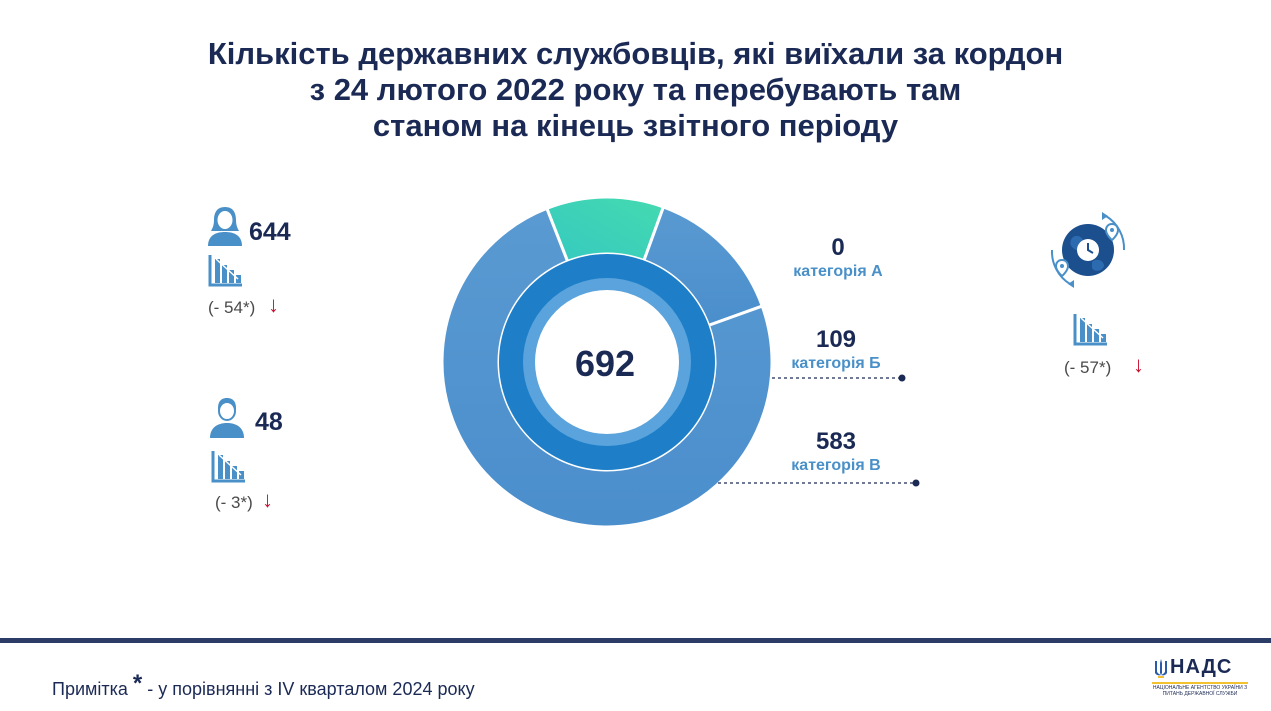 Image resolution: width=1271 pixels, height=711 pixels. I want to click on category-a-label: 0 категорія А, so click(838, 258).